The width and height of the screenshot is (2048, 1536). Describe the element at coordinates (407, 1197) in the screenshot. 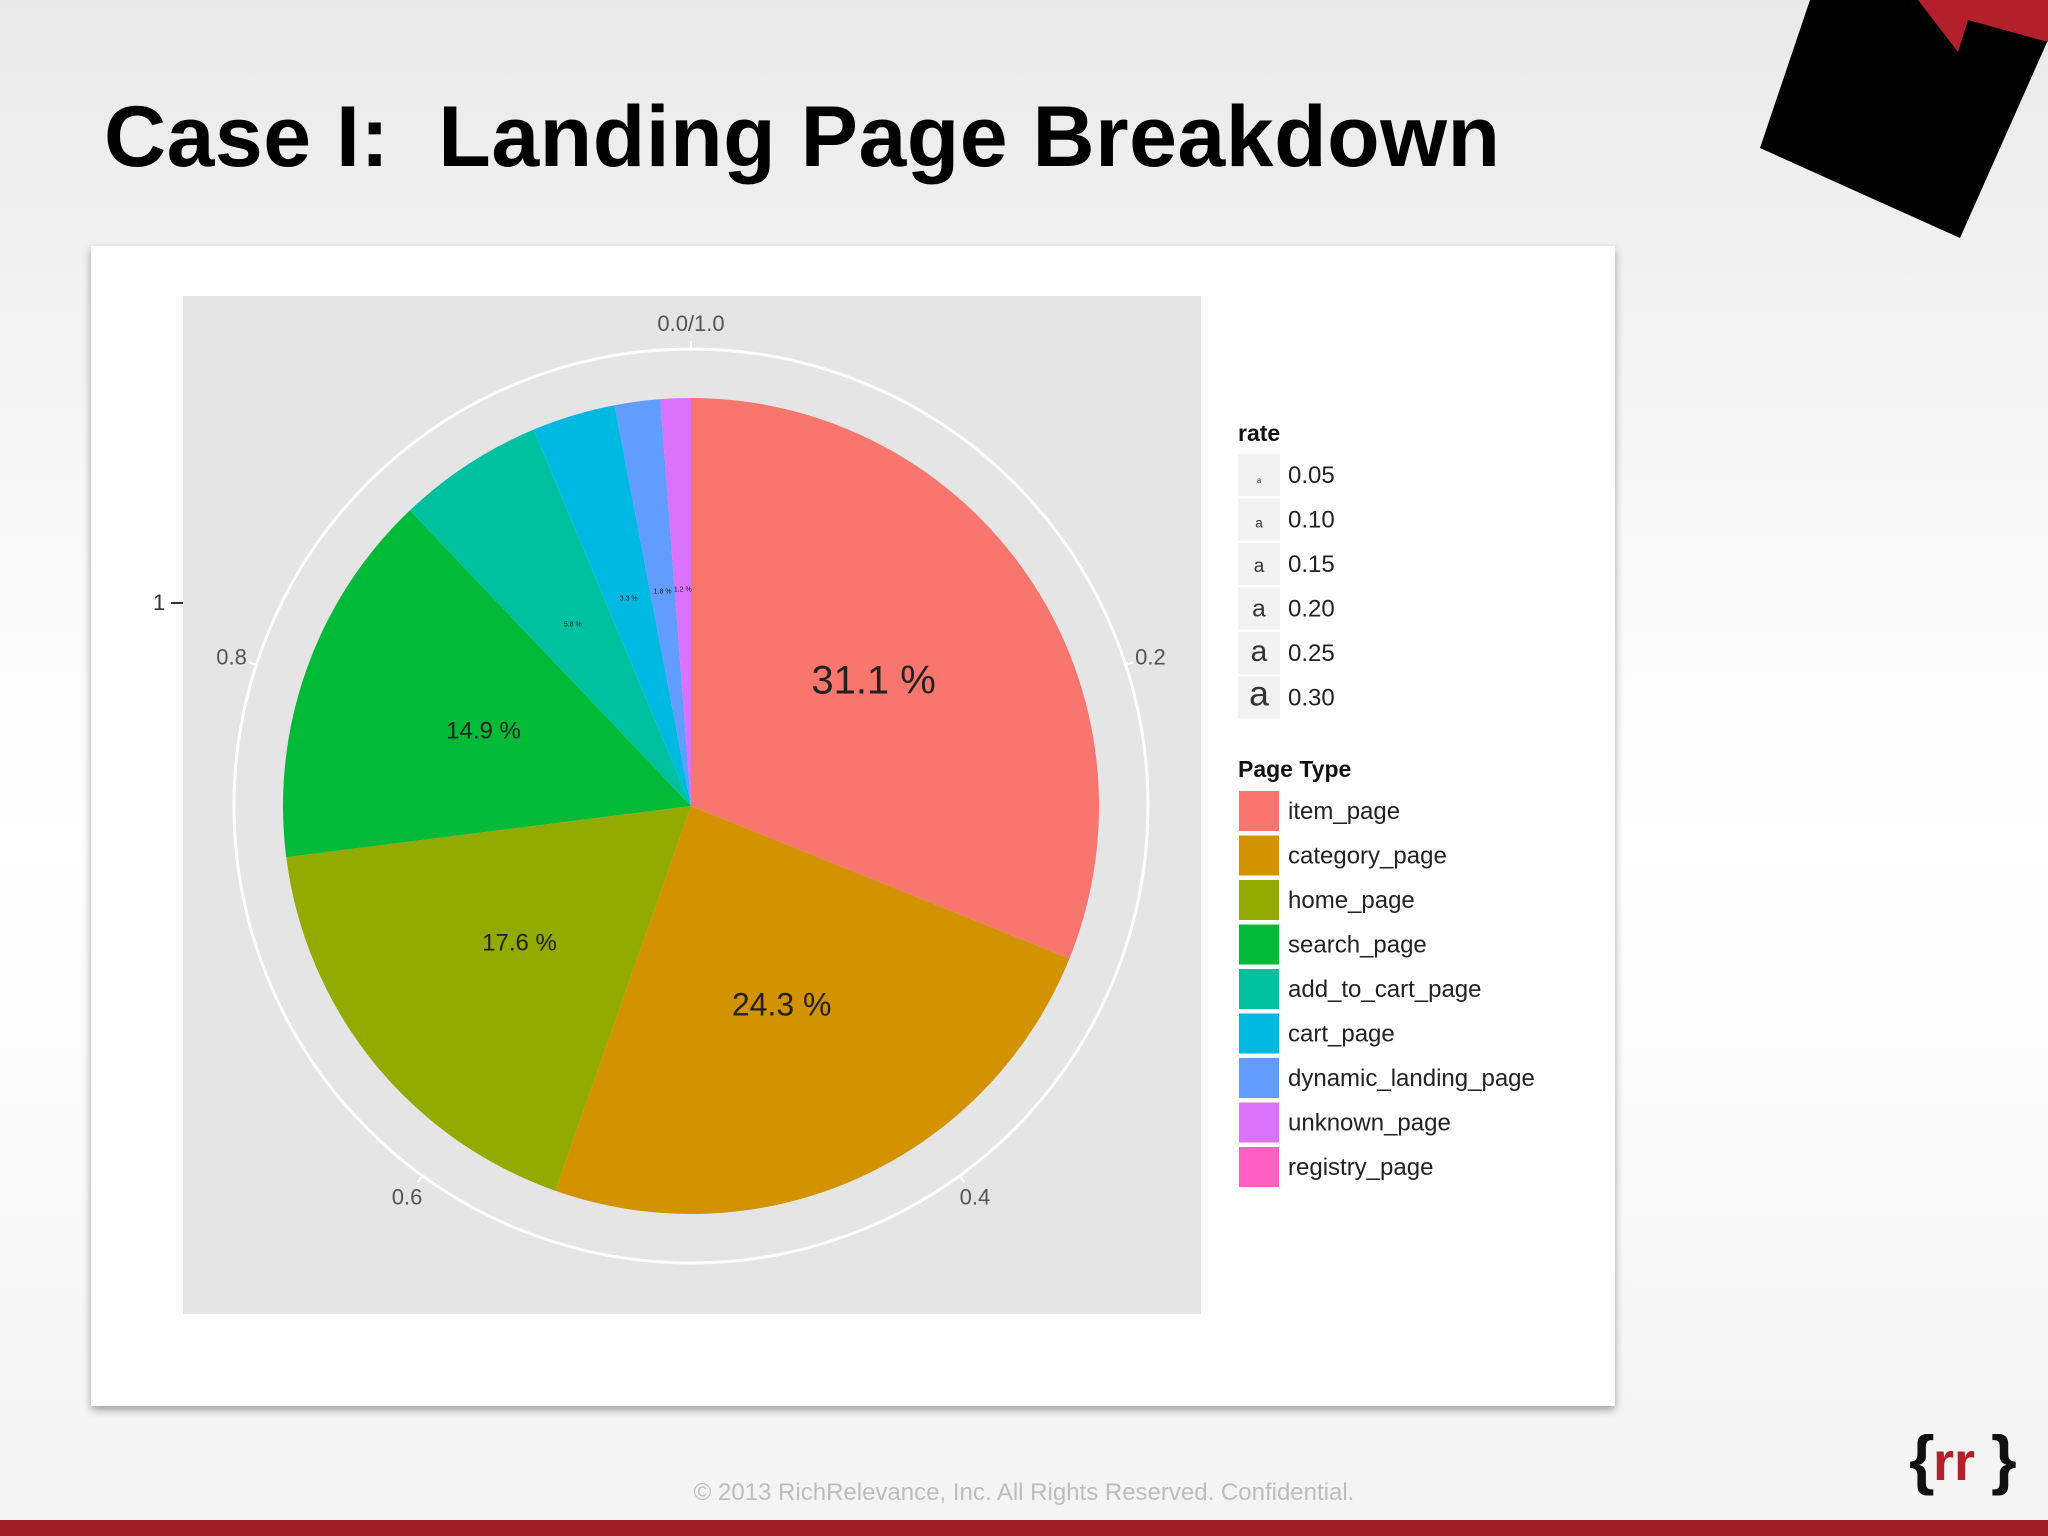

I see `theta-tick-label: 0.6` at that location.